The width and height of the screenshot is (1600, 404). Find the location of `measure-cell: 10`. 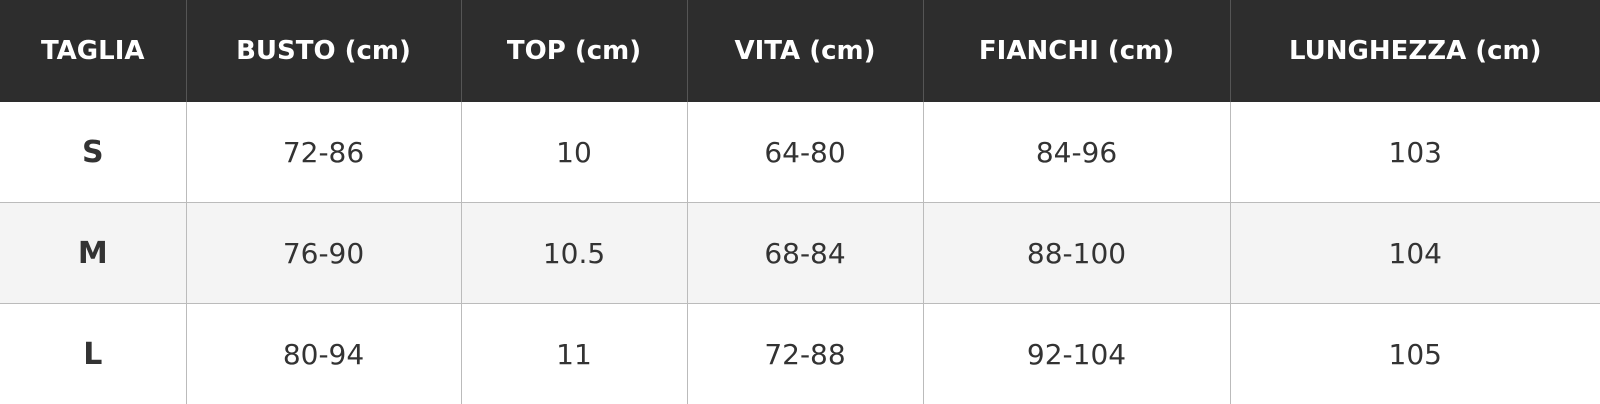

measure-cell: 10 is located at coordinates (573, 152).